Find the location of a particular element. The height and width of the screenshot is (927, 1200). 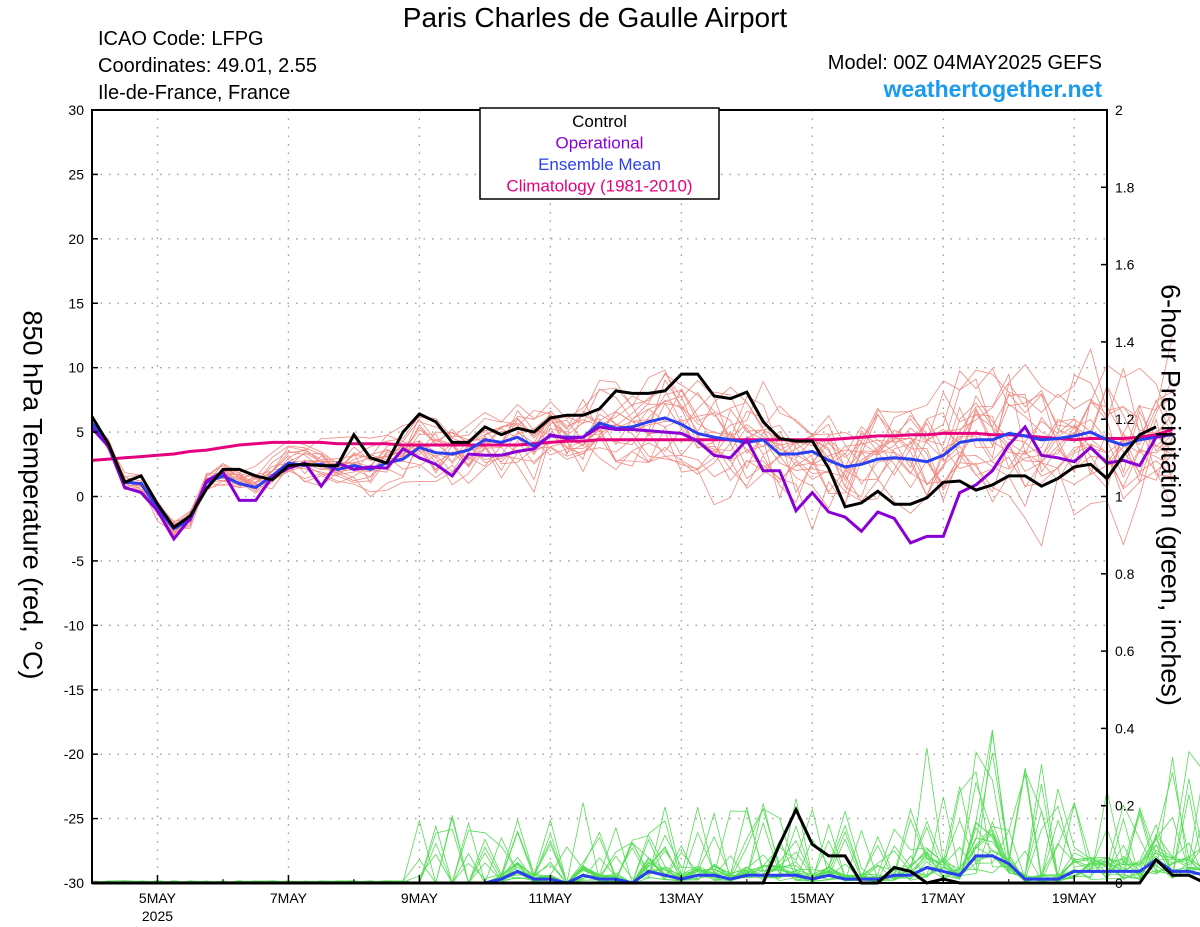

legend-box is located at coordinates (599, 153).